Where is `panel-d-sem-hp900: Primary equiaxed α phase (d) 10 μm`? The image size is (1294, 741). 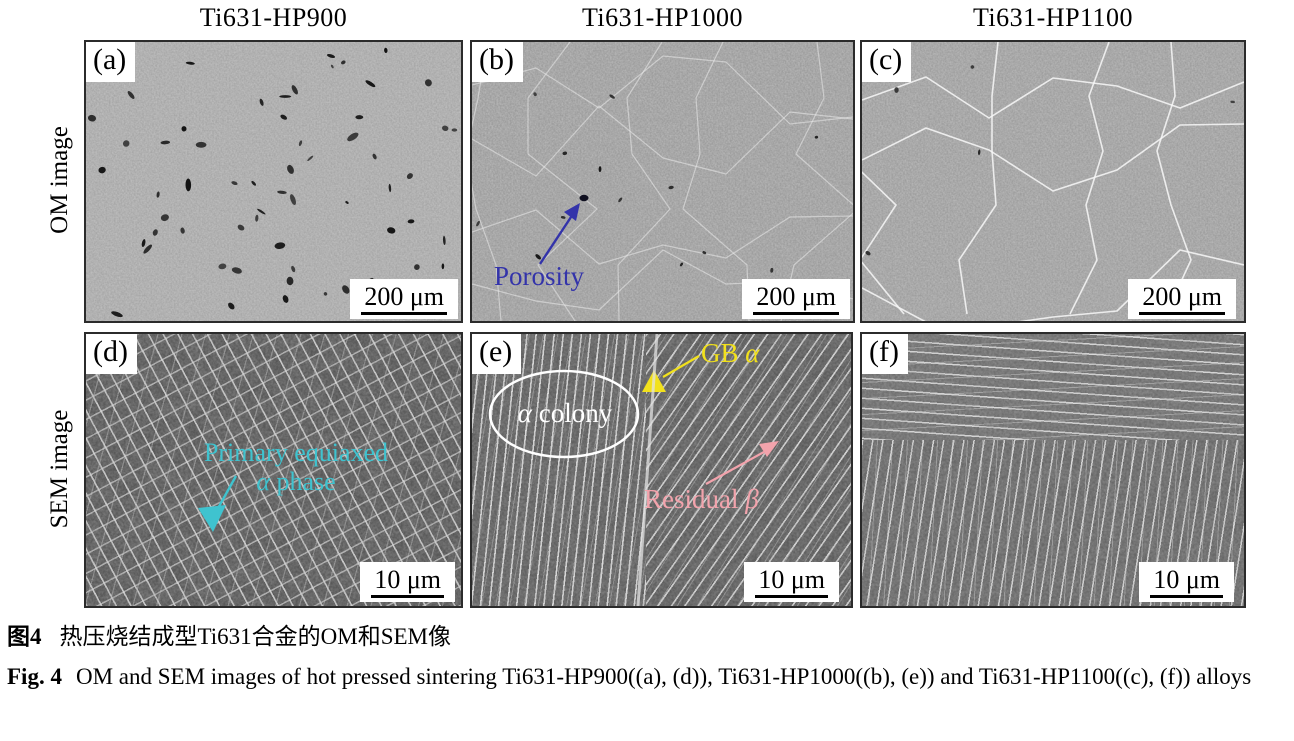 panel-d-sem-hp900: Primary equiaxed α phase (d) 10 μm is located at coordinates (273, 470).